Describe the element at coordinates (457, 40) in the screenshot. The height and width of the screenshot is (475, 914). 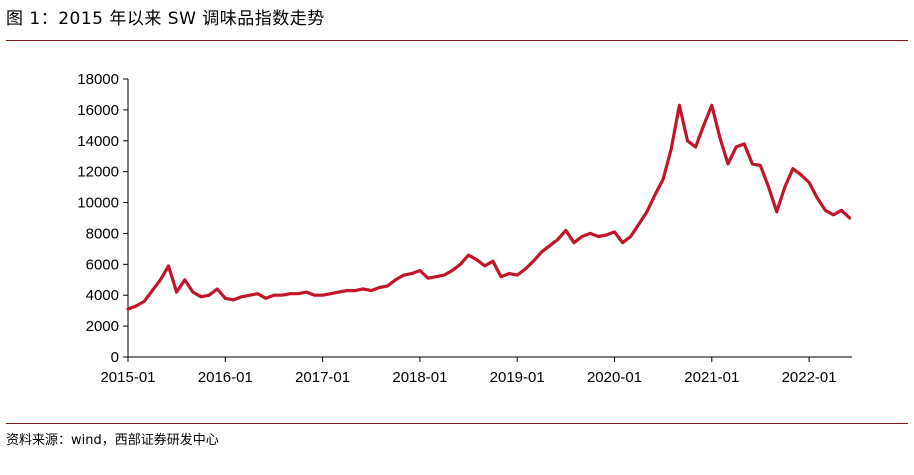
I see `title-divider` at that location.